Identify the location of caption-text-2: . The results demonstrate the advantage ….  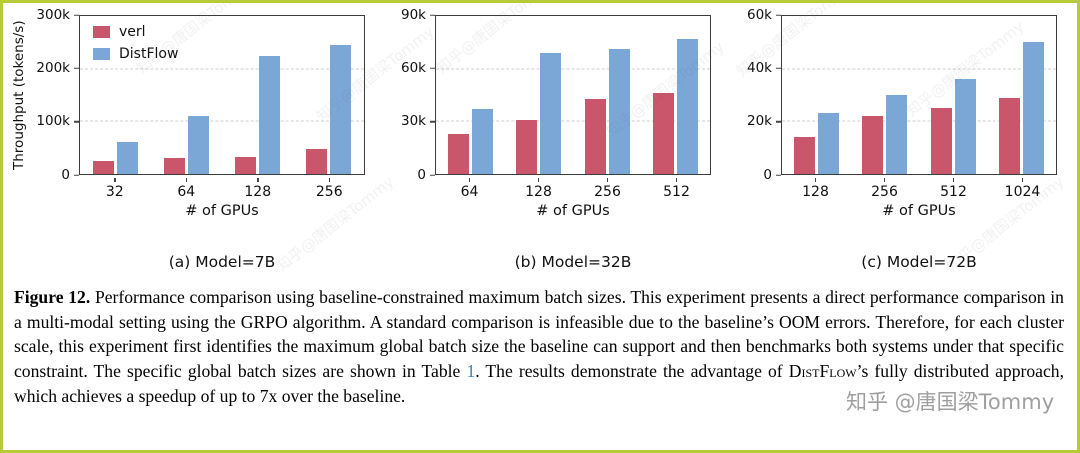
(632, 370).